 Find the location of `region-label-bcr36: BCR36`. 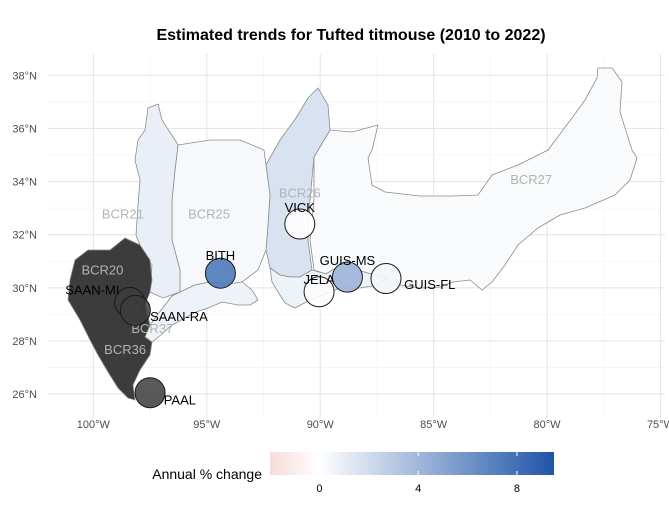

region-label-bcr36: BCR36 is located at coordinates (125, 349).